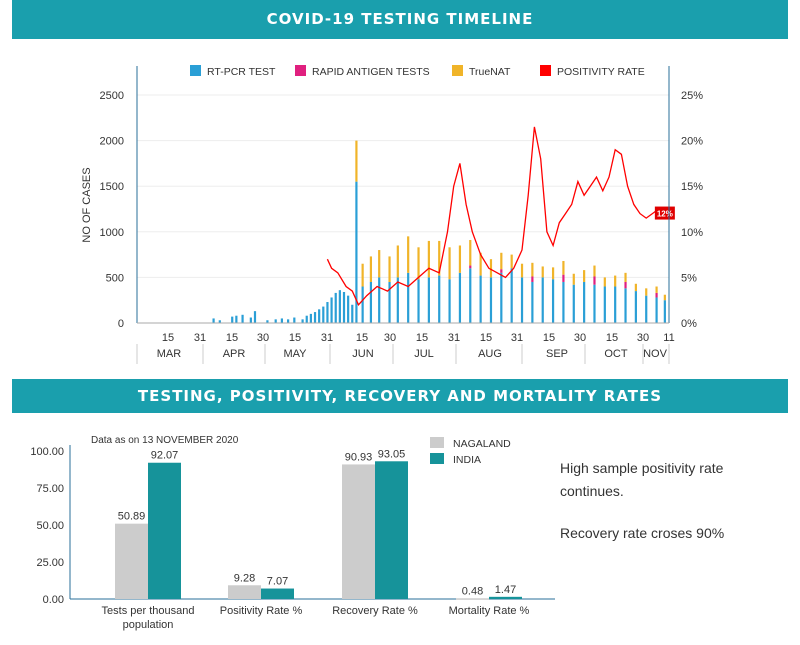  What do you see at coordinates (692, 142) in the screenshot?
I see `y2-tick-label: 20%` at bounding box center [692, 142].